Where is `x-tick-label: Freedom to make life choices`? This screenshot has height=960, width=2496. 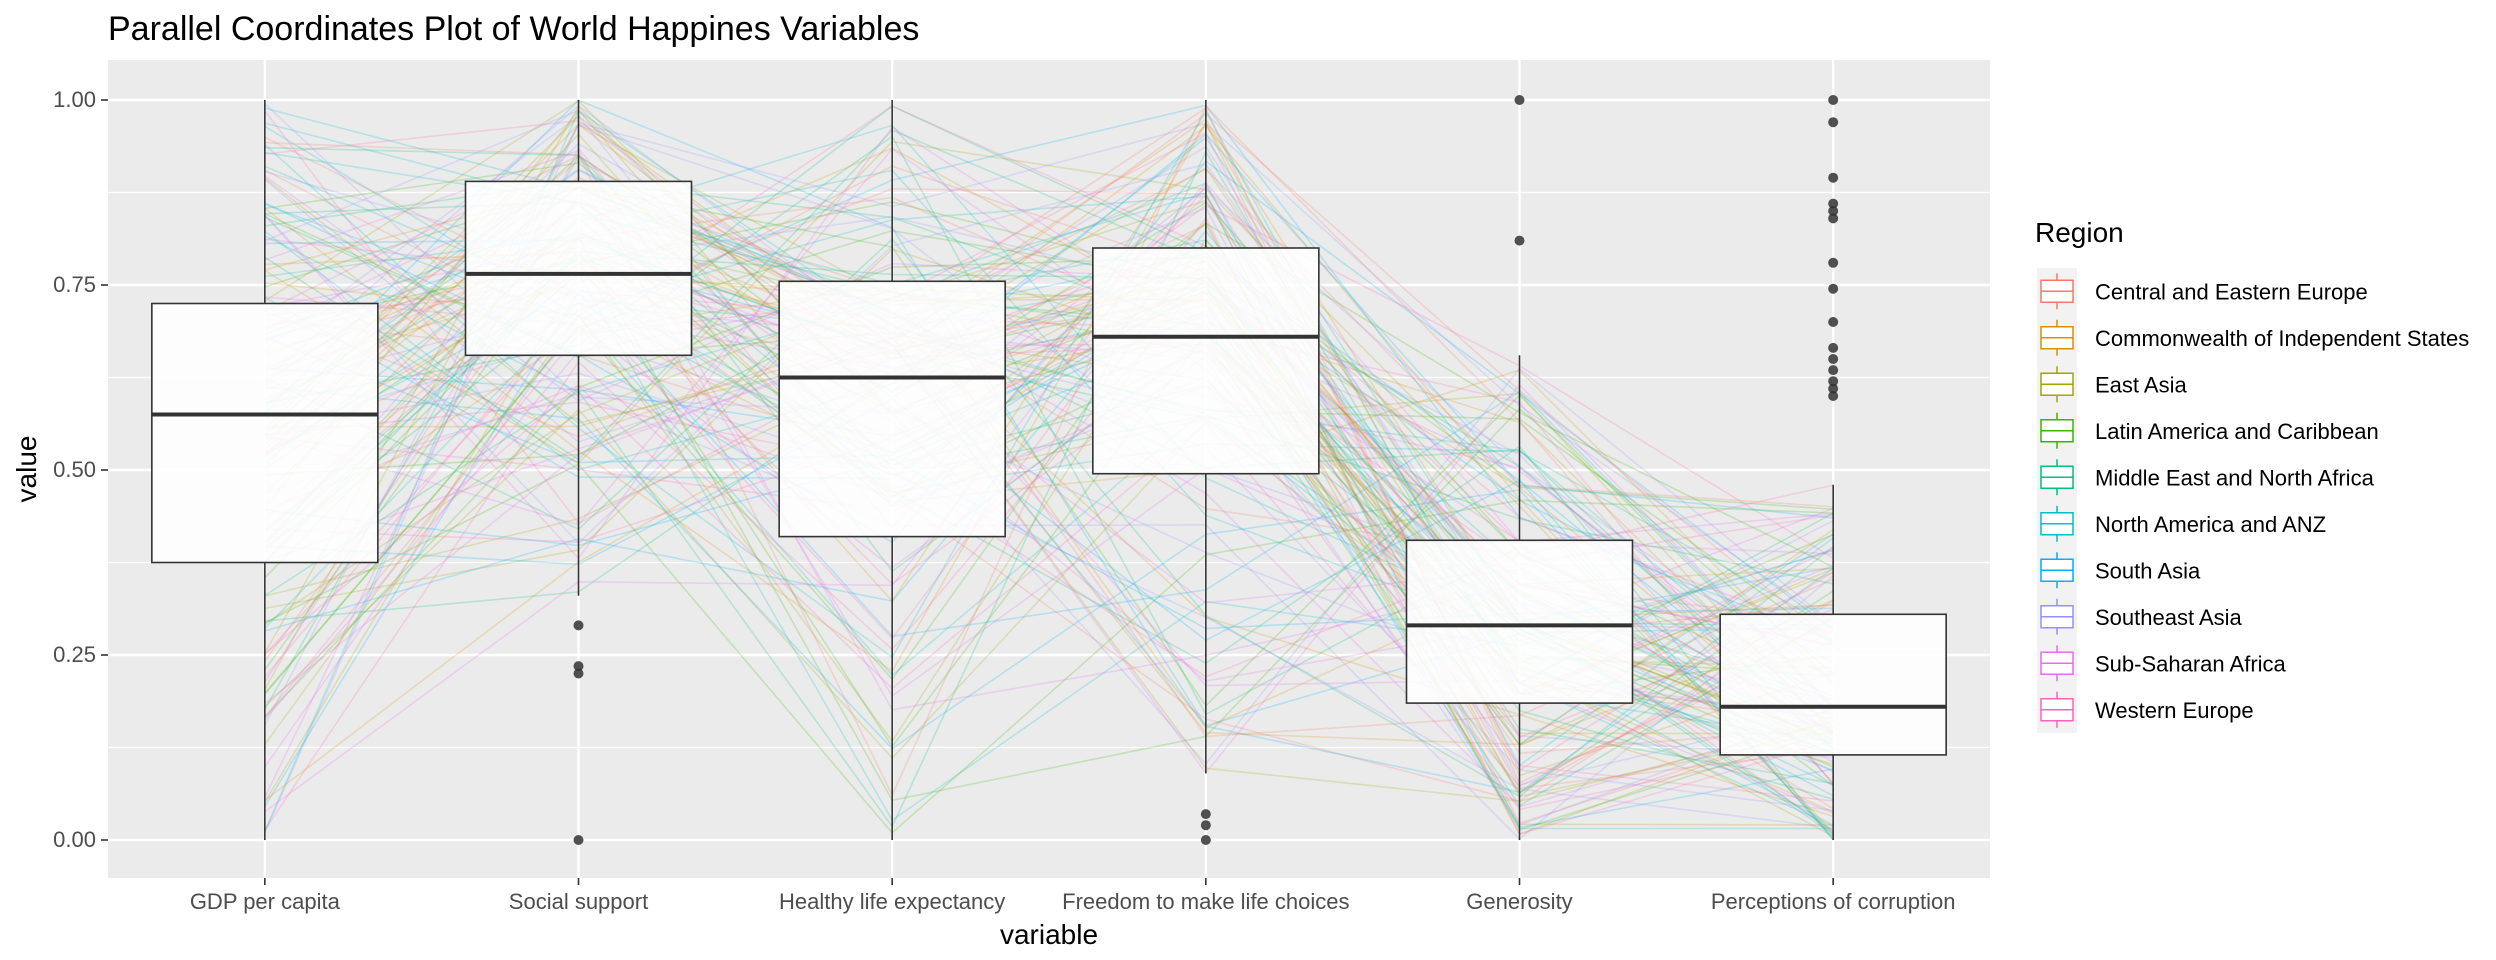 x-tick-label: Freedom to make life choices is located at coordinates (1205, 901).